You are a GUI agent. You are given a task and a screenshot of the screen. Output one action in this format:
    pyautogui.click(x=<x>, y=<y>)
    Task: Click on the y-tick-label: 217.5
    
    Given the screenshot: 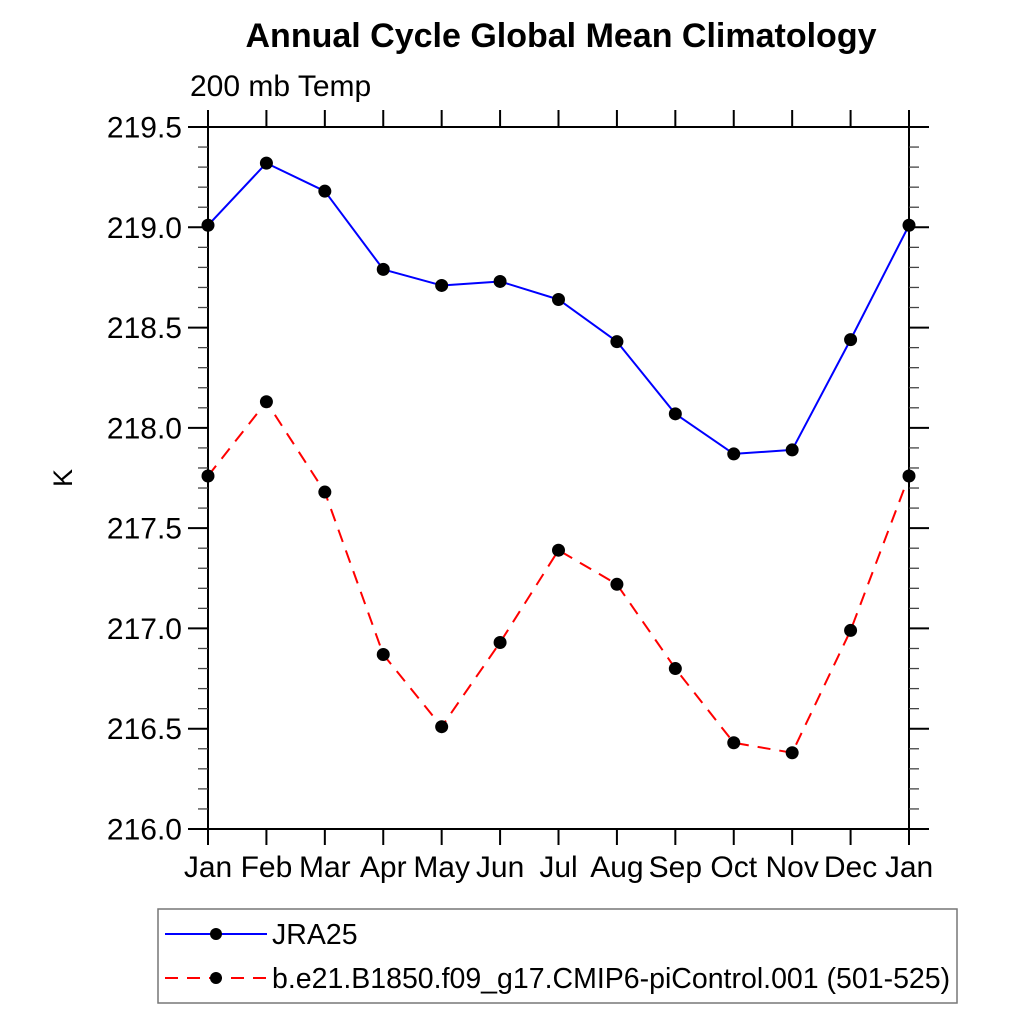 What is the action you would take?
    pyautogui.click(x=144, y=529)
    